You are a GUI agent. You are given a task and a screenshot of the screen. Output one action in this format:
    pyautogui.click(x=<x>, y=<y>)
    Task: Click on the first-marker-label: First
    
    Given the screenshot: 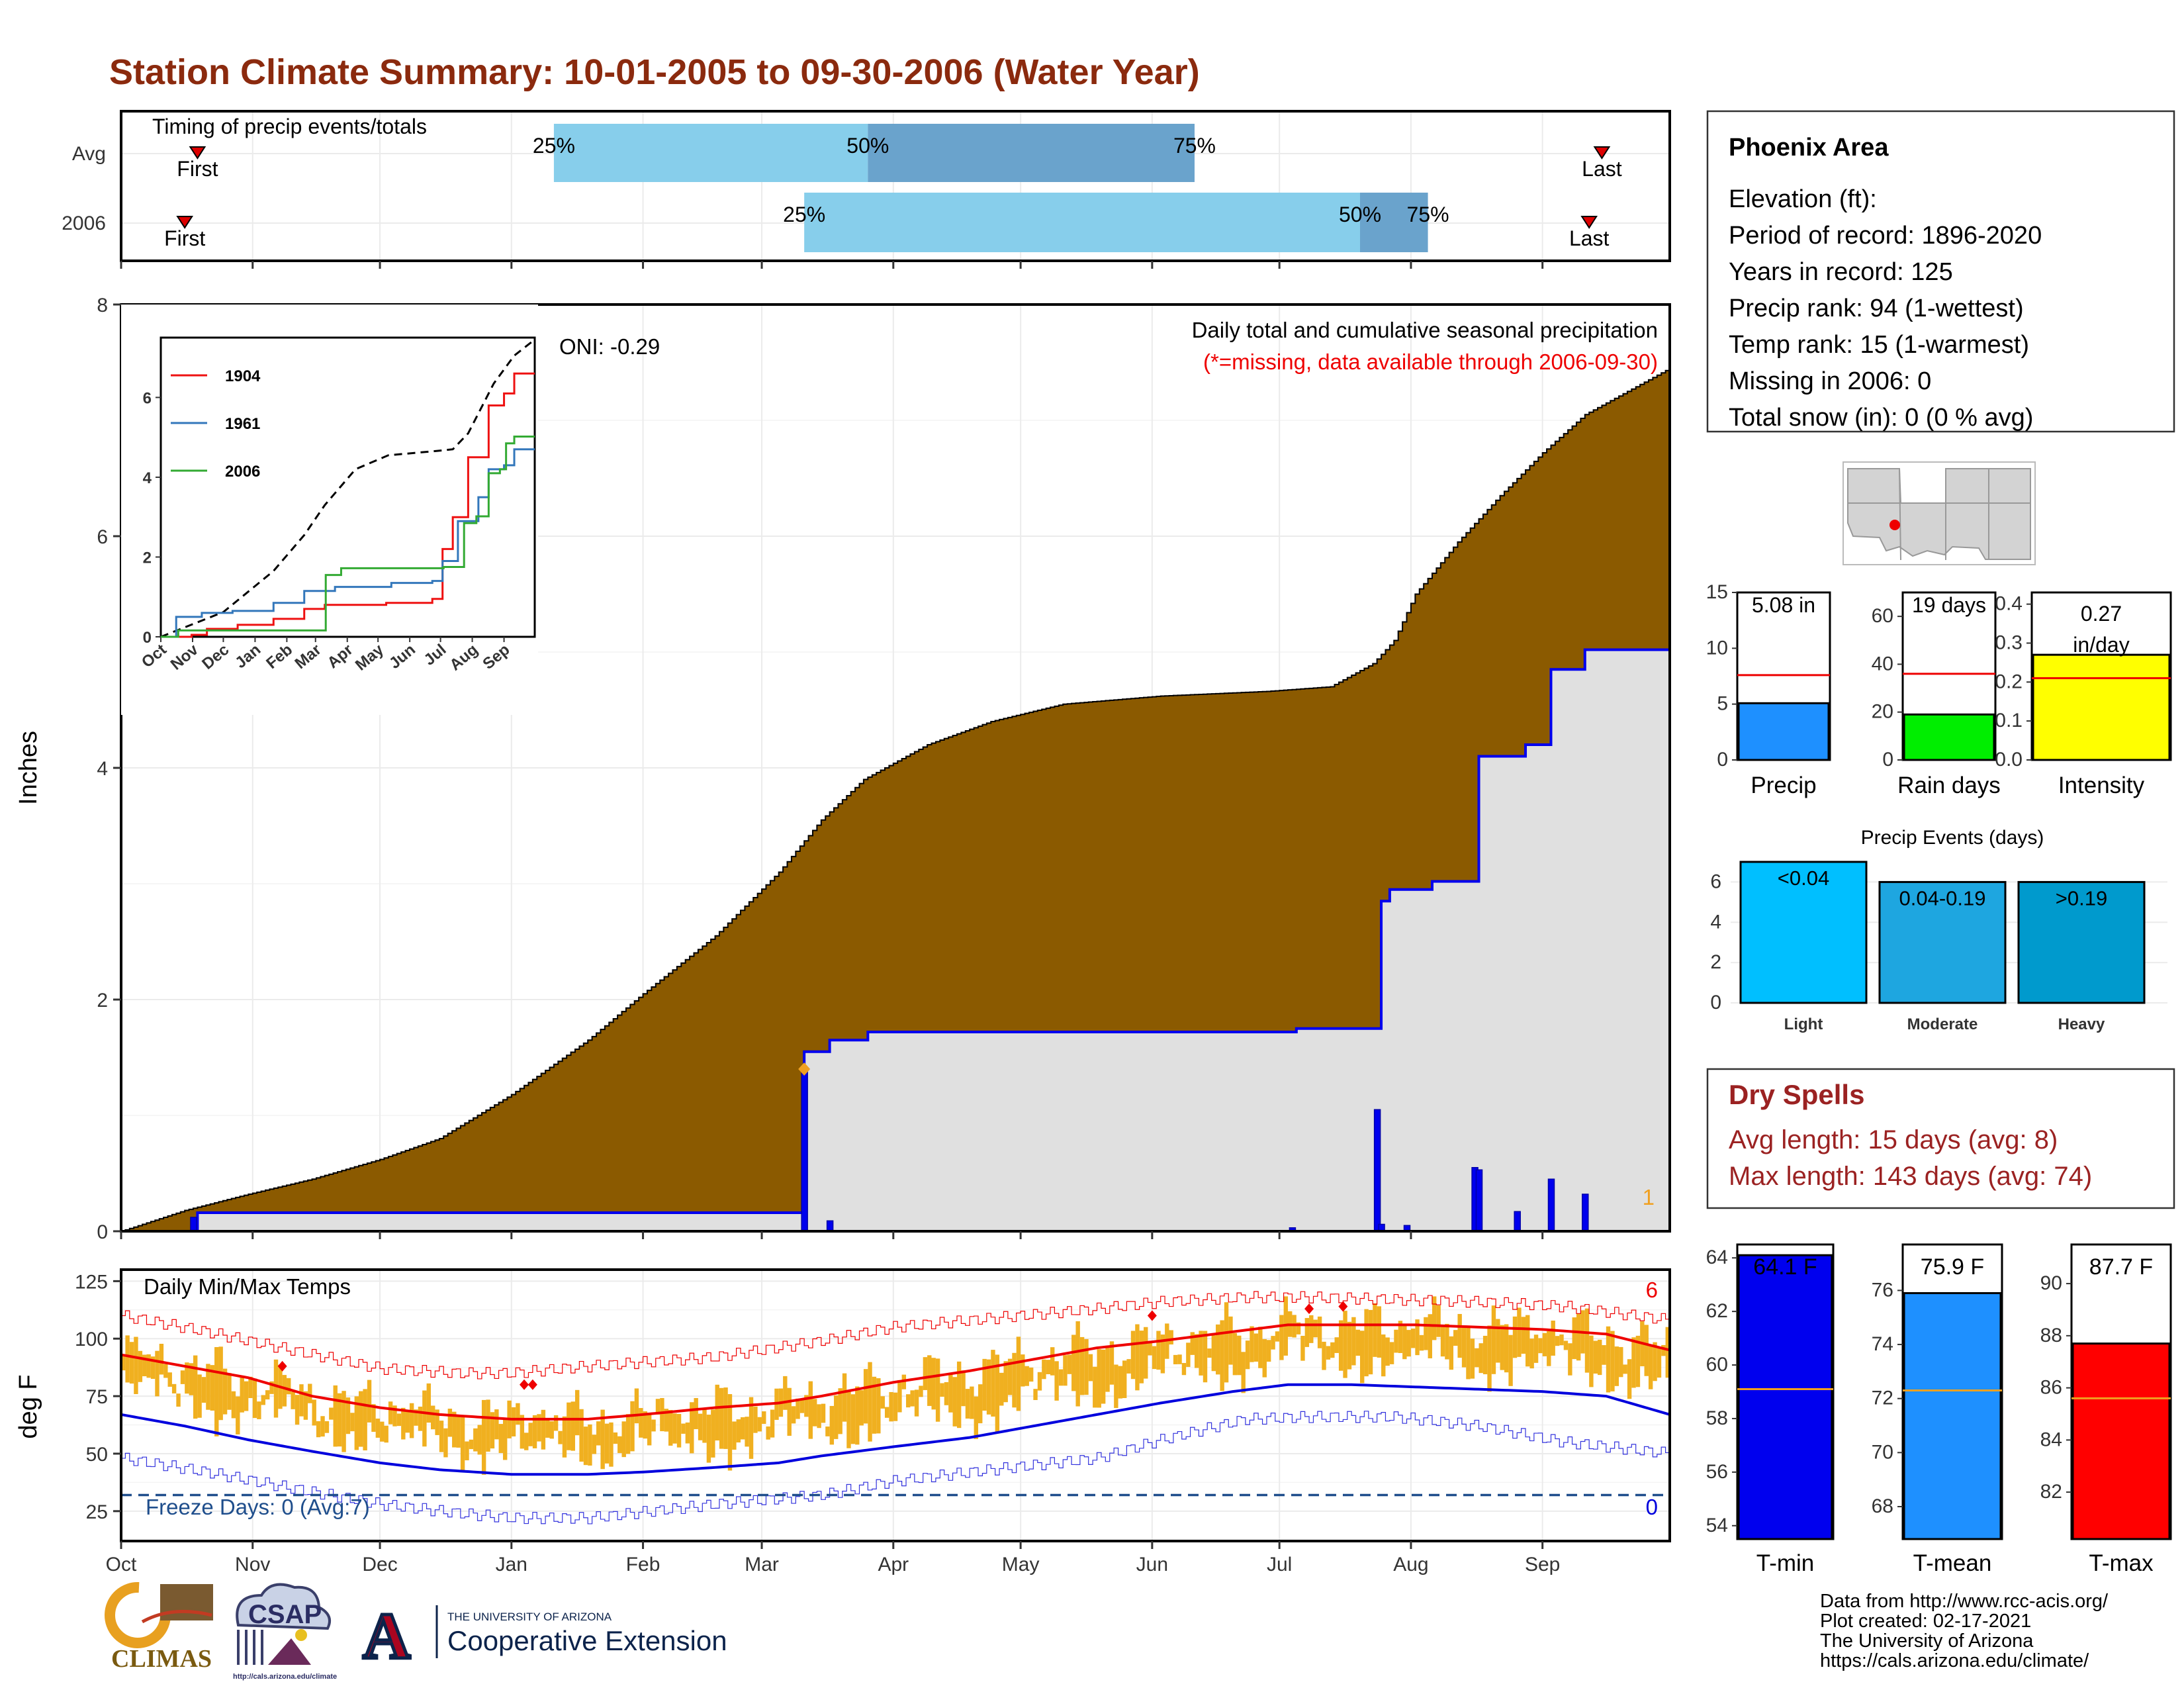 What is the action you would take?
    pyautogui.click(x=197, y=169)
    